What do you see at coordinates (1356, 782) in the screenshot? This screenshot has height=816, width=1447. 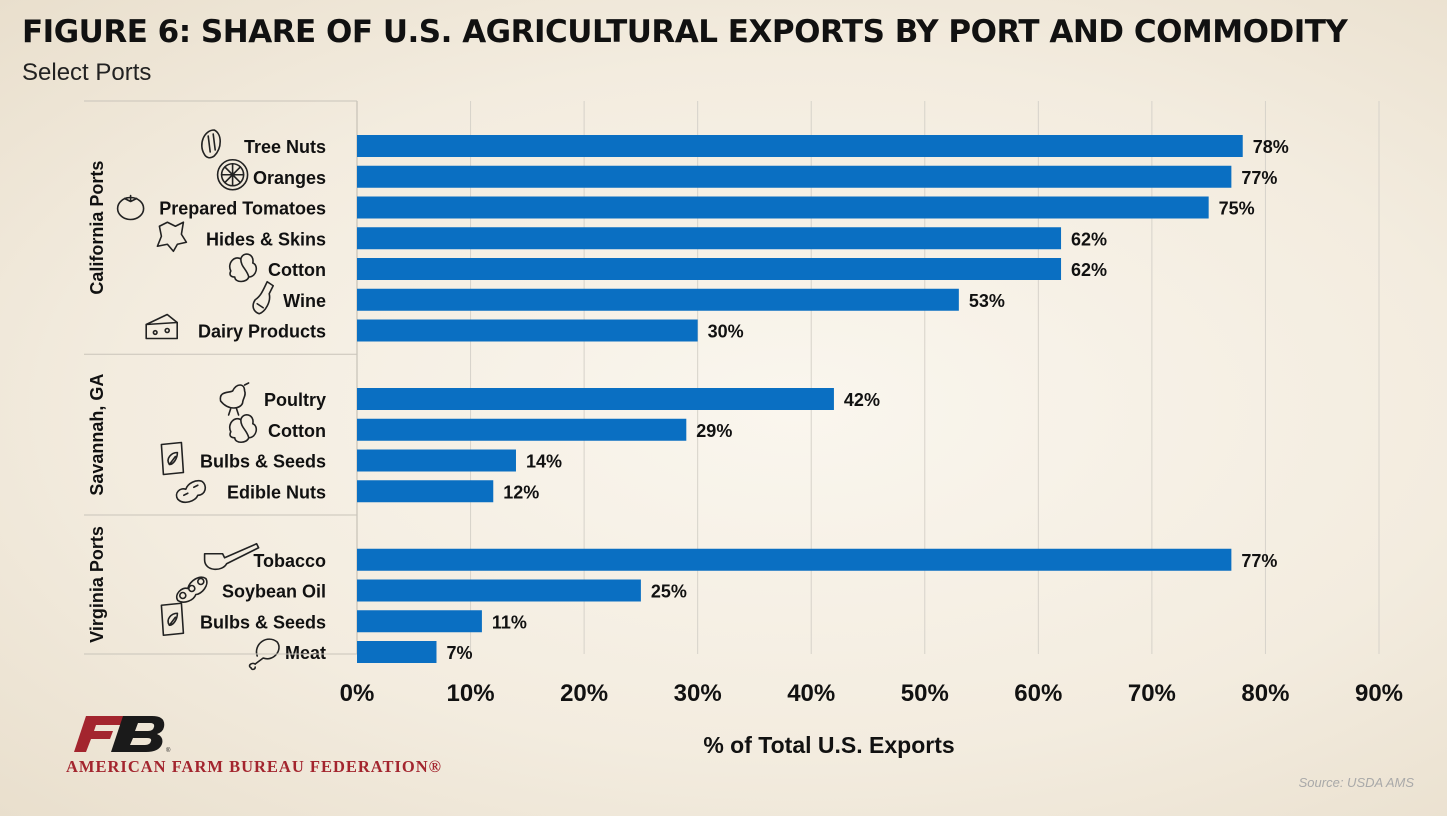 I see `source-note: Source: USDA AMS` at bounding box center [1356, 782].